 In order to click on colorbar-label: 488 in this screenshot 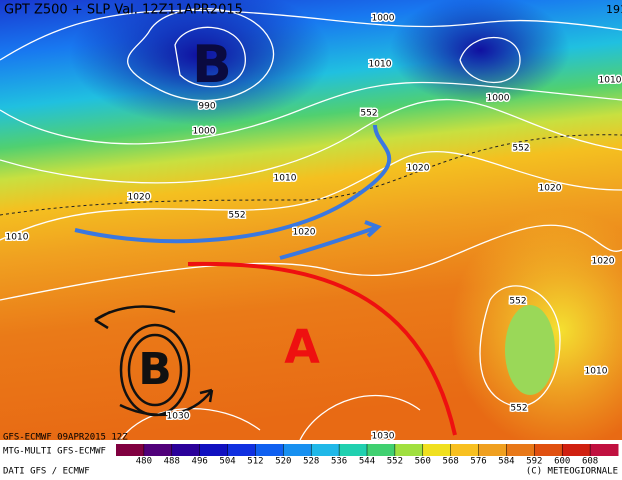, I will do `click(172, 462)`.